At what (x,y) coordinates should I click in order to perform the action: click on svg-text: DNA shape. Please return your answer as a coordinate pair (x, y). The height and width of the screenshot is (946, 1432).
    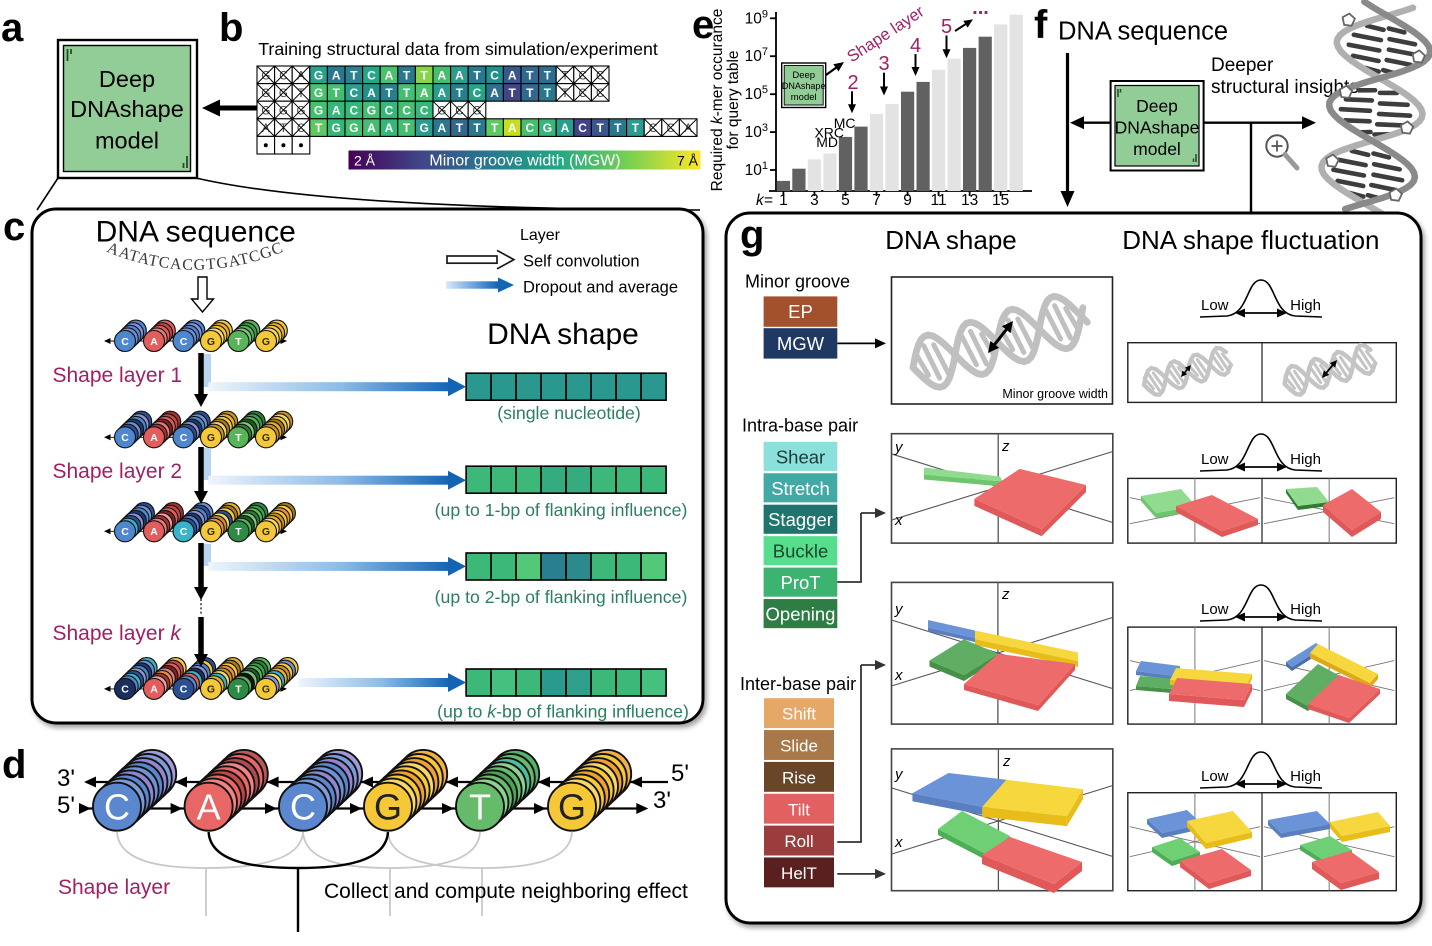
    Looking at the image, I should click on (951, 240).